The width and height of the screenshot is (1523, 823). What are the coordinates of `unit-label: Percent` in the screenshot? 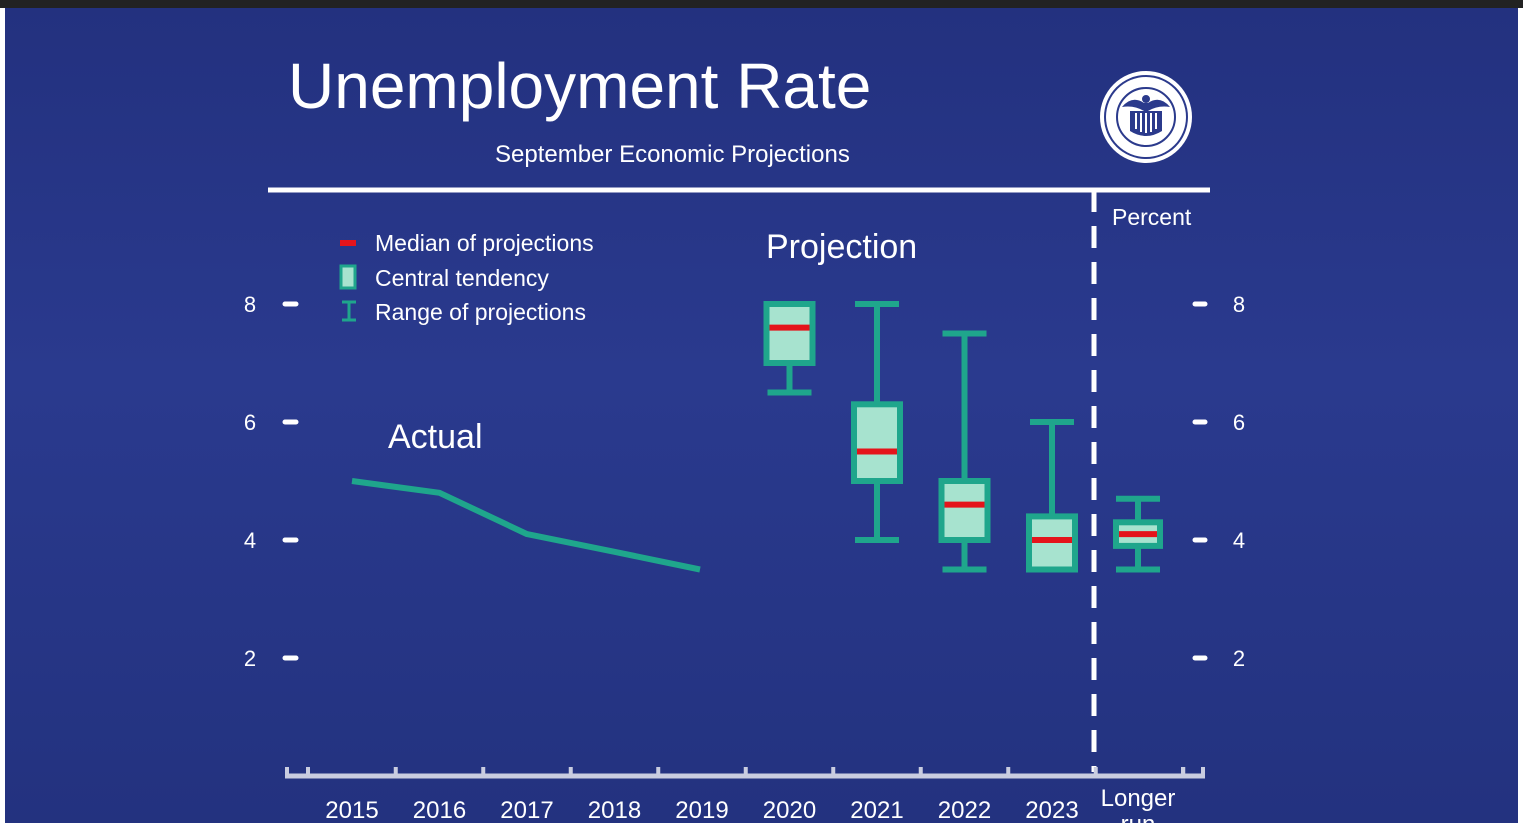 It's located at (1152, 217).